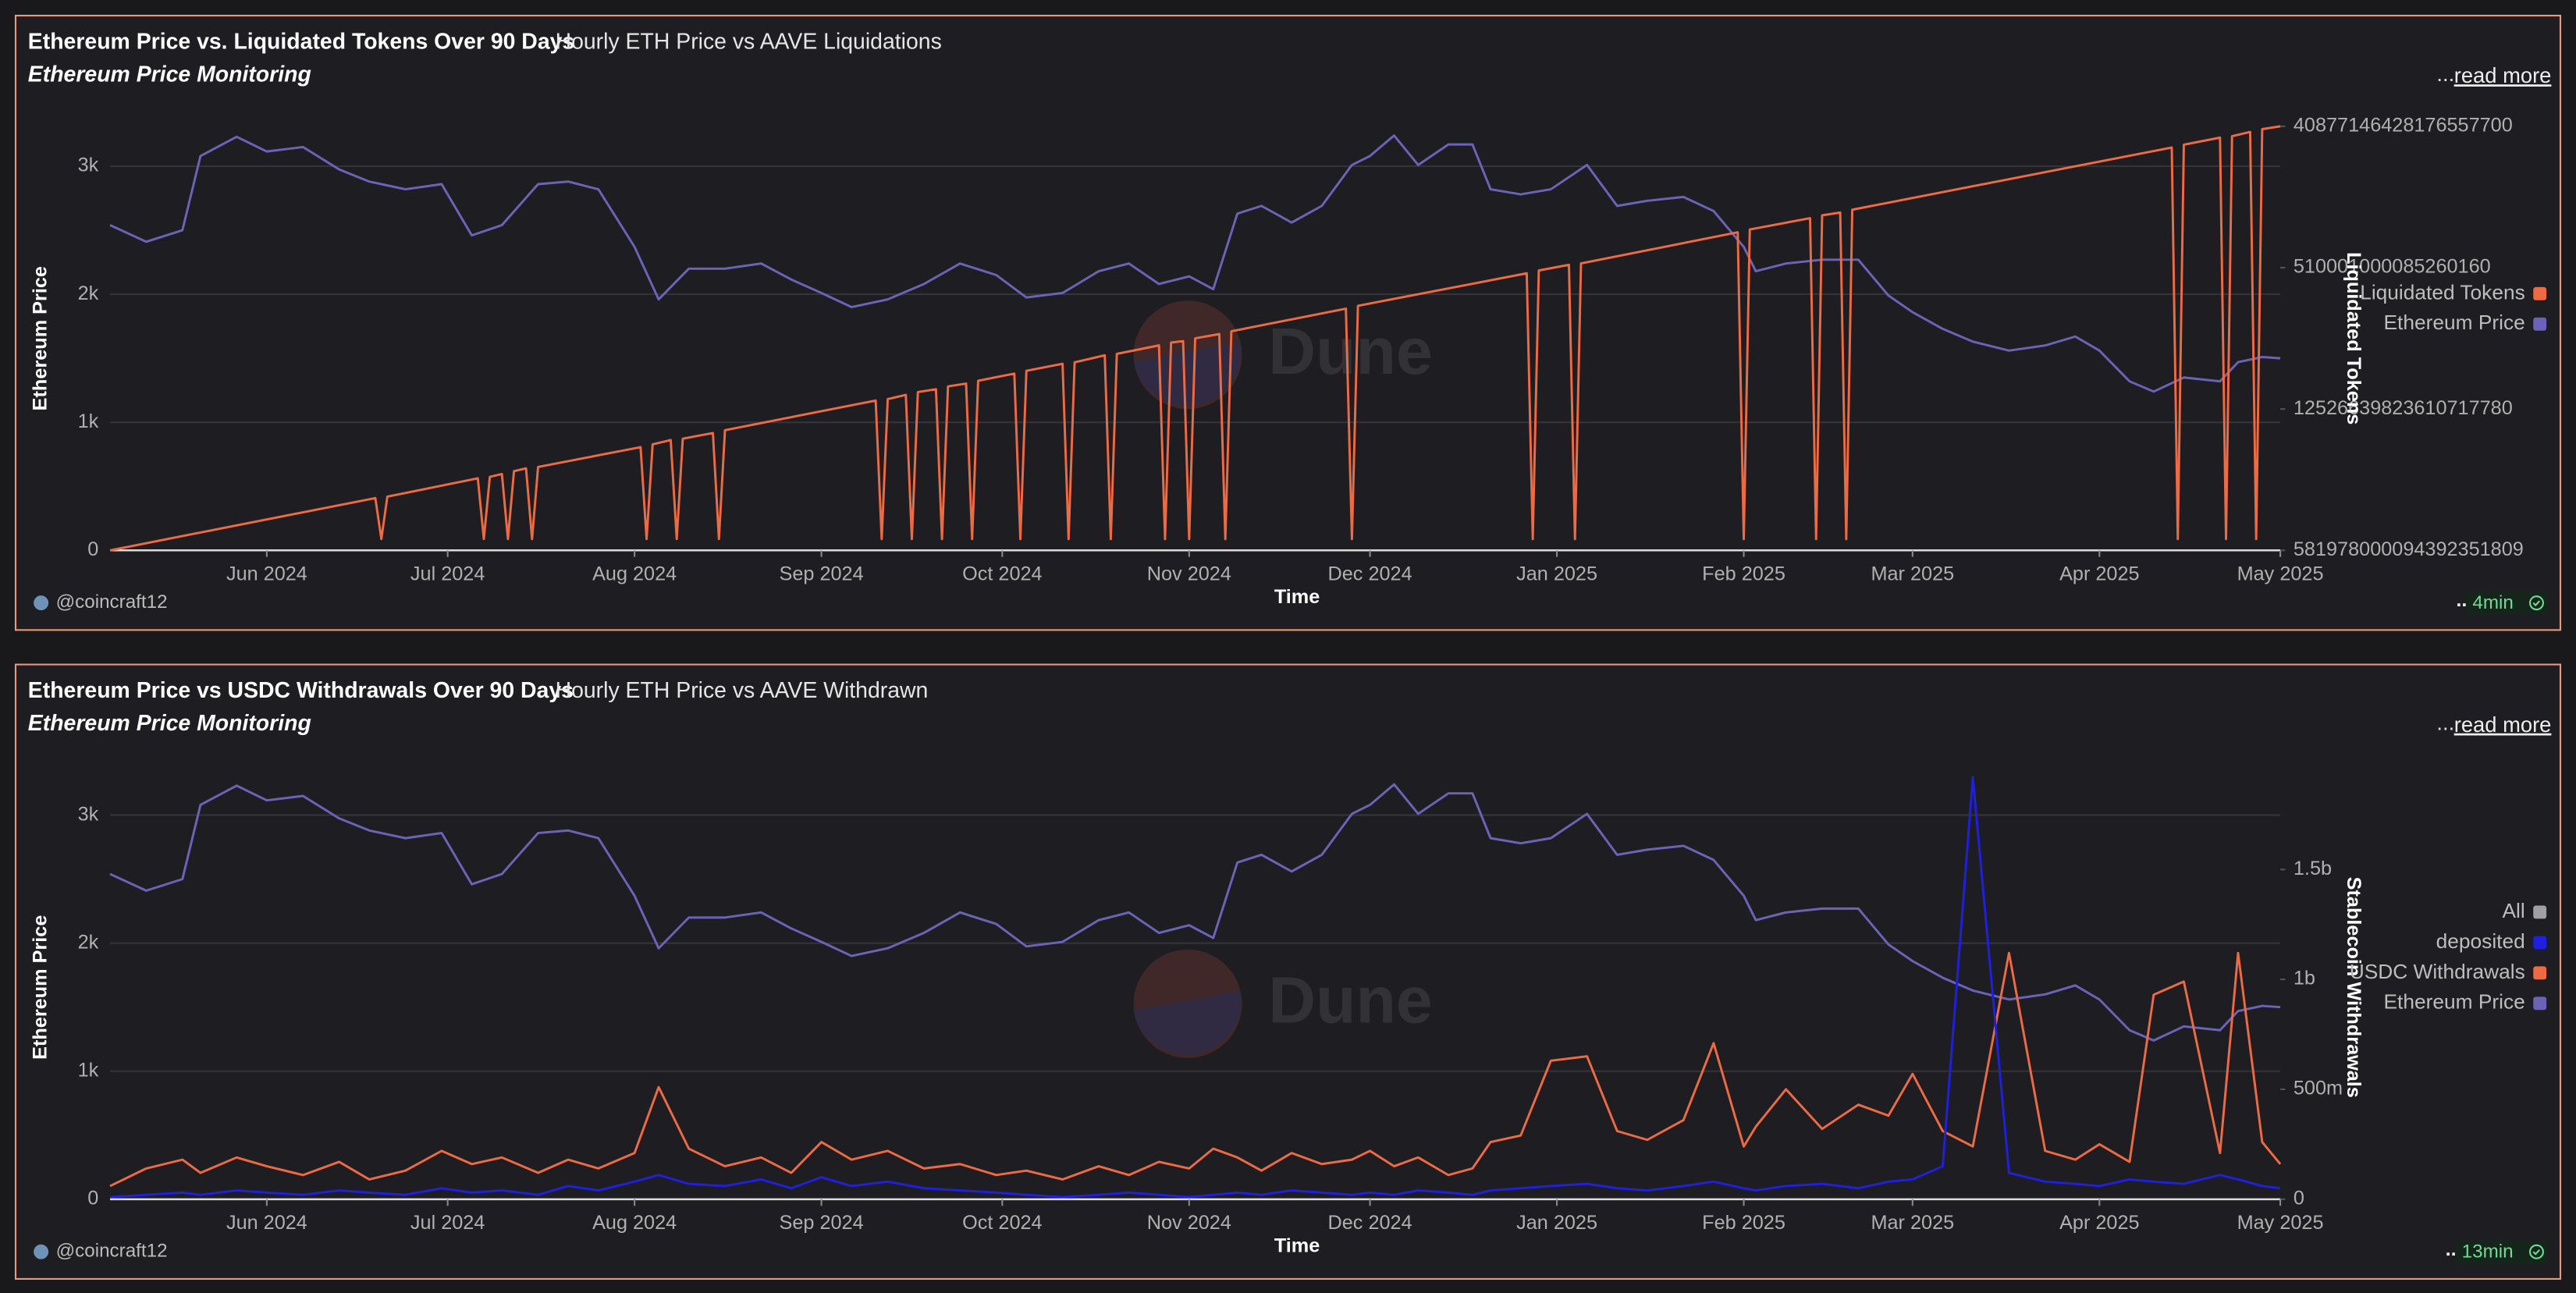 The width and height of the screenshot is (2576, 1293). I want to click on chart-subtitle: Hourly ETH Price vs AAVE Liquidations, so click(749, 41).